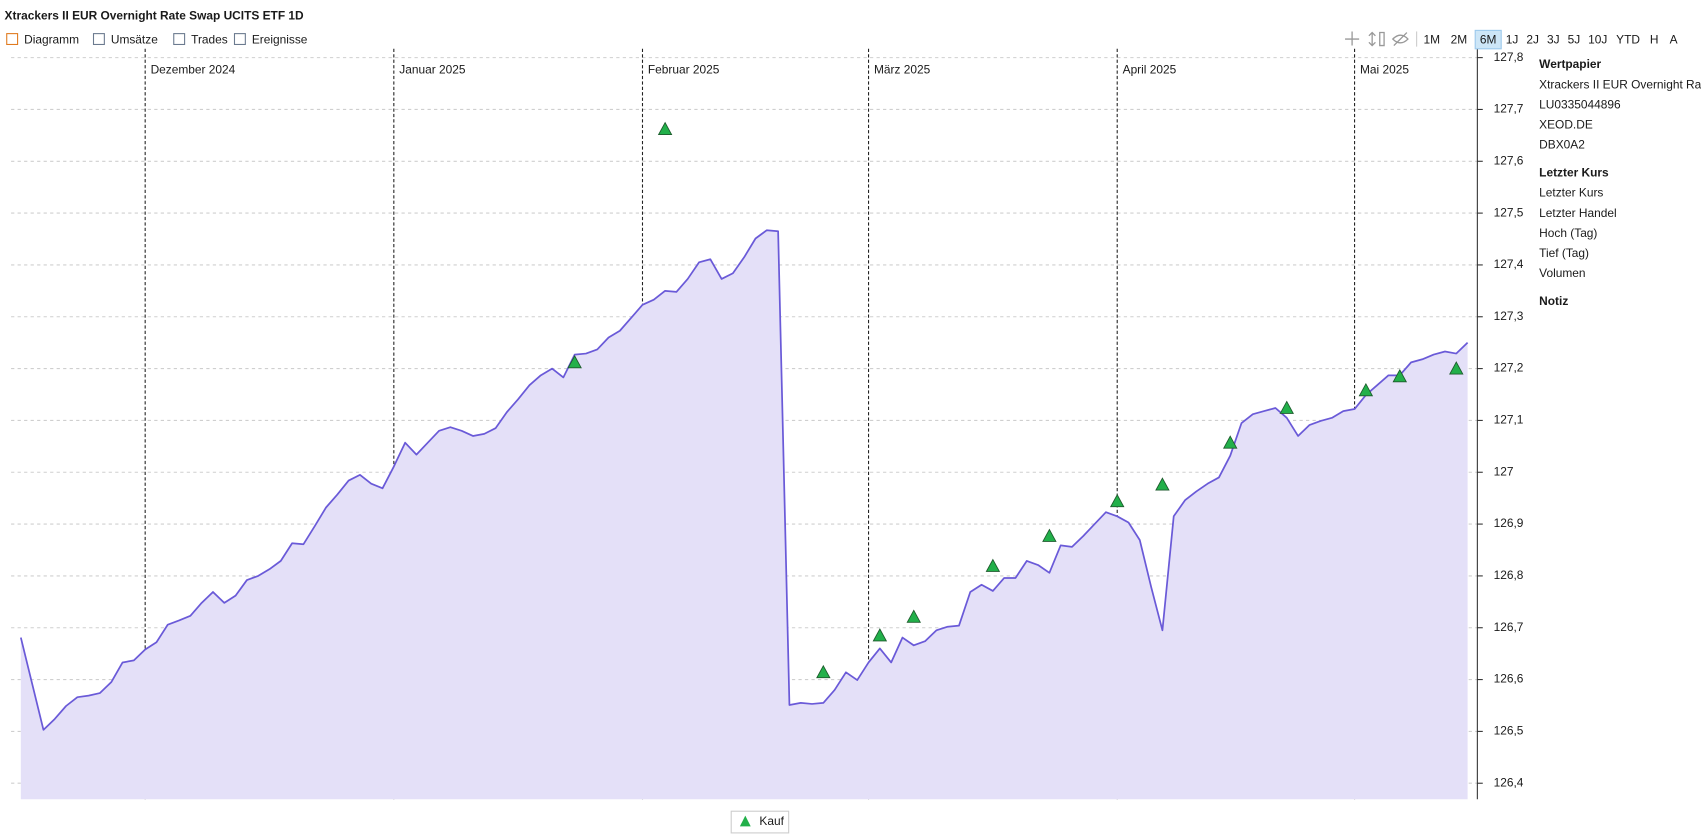 The height and width of the screenshot is (834, 1701). I want to click on info-row: Letzter Handel, so click(1577, 213).